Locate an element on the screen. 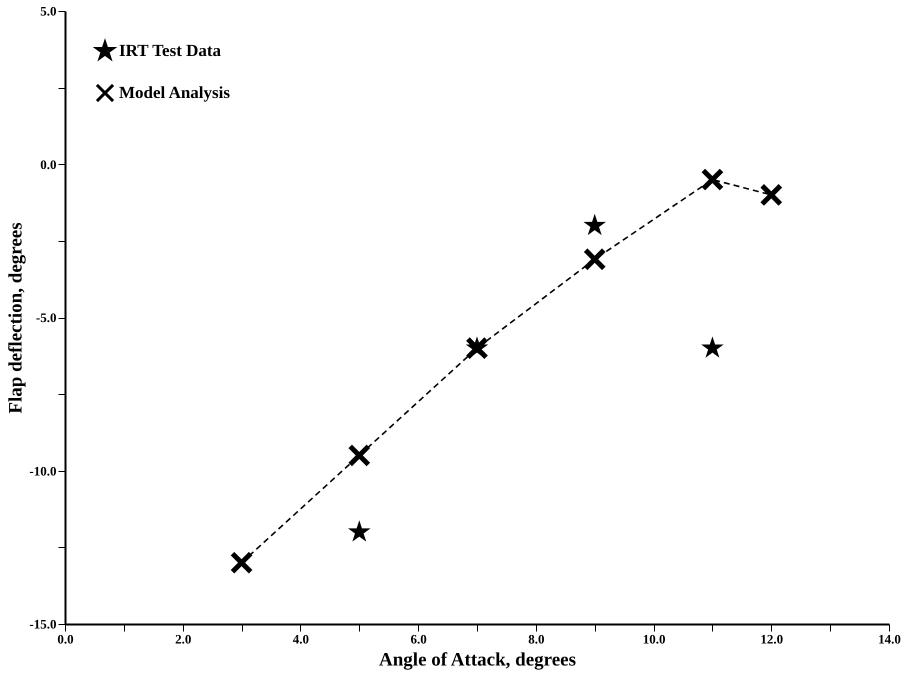 The width and height of the screenshot is (906, 674). x-tick-label: 4.0 is located at coordinates (301, 639).